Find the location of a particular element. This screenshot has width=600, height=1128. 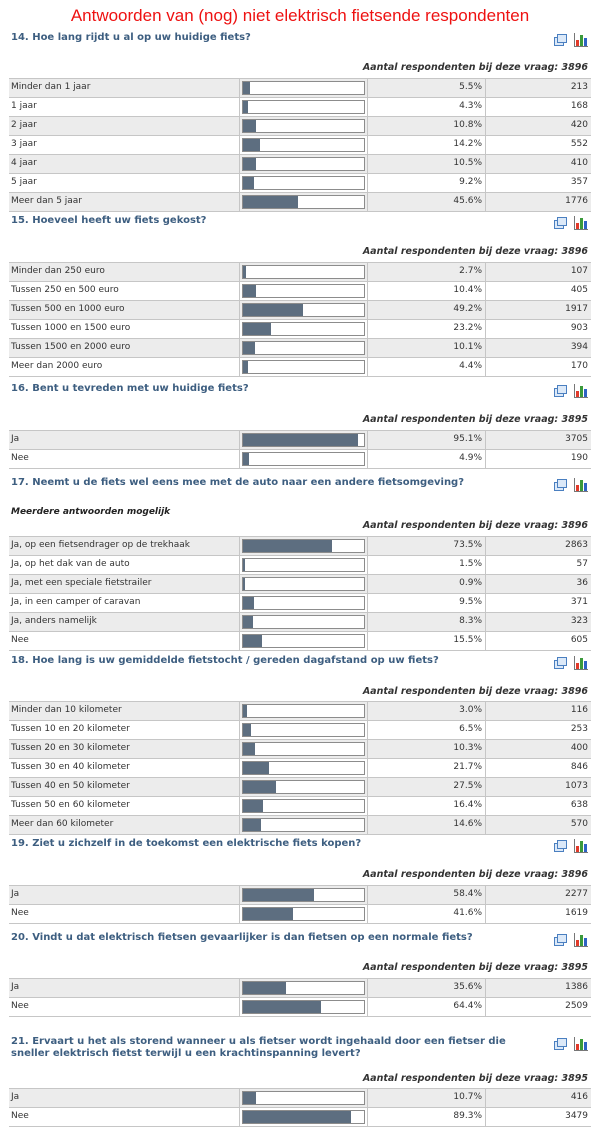

answer-percentage: 21.7% is located at coordinates (467, 767).